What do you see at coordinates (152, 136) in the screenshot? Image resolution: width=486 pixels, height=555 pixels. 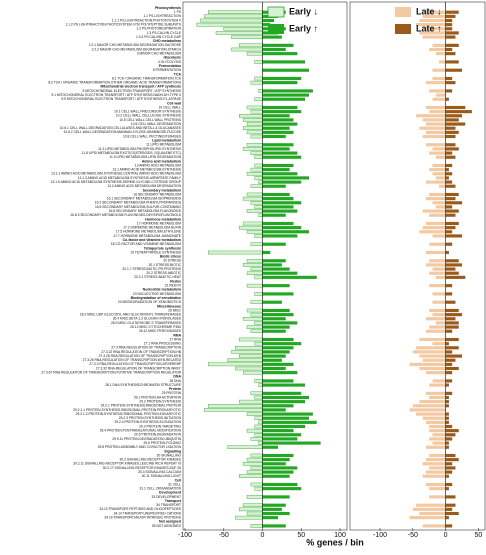 I see `category-label: 10.8 CELL WALL.PECTINESTERASES` at bounding box center [152, 136].